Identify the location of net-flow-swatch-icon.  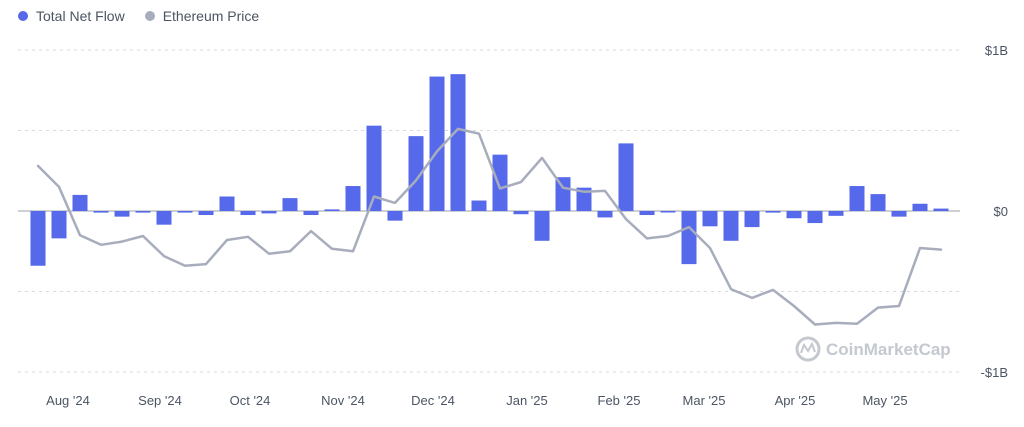
(23, 16).